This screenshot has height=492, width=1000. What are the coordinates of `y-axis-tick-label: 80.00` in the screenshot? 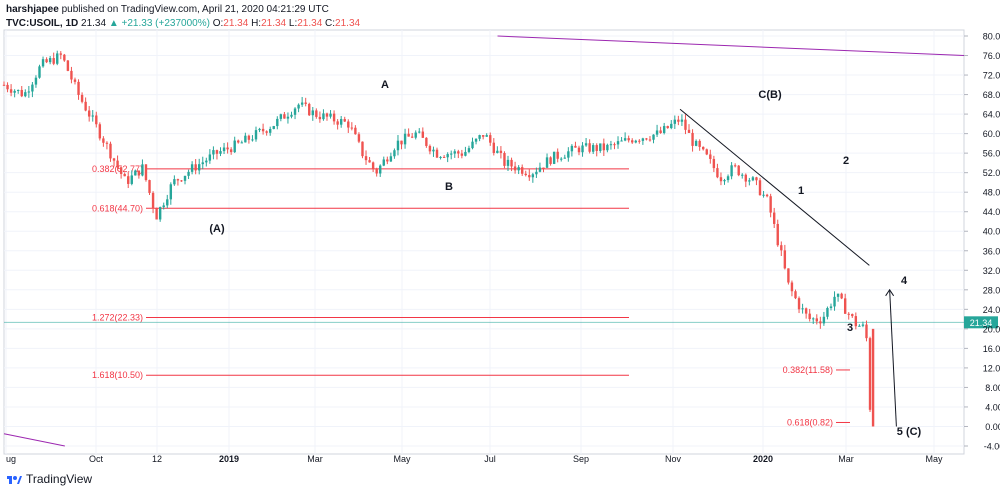 It's located at (991, 37).